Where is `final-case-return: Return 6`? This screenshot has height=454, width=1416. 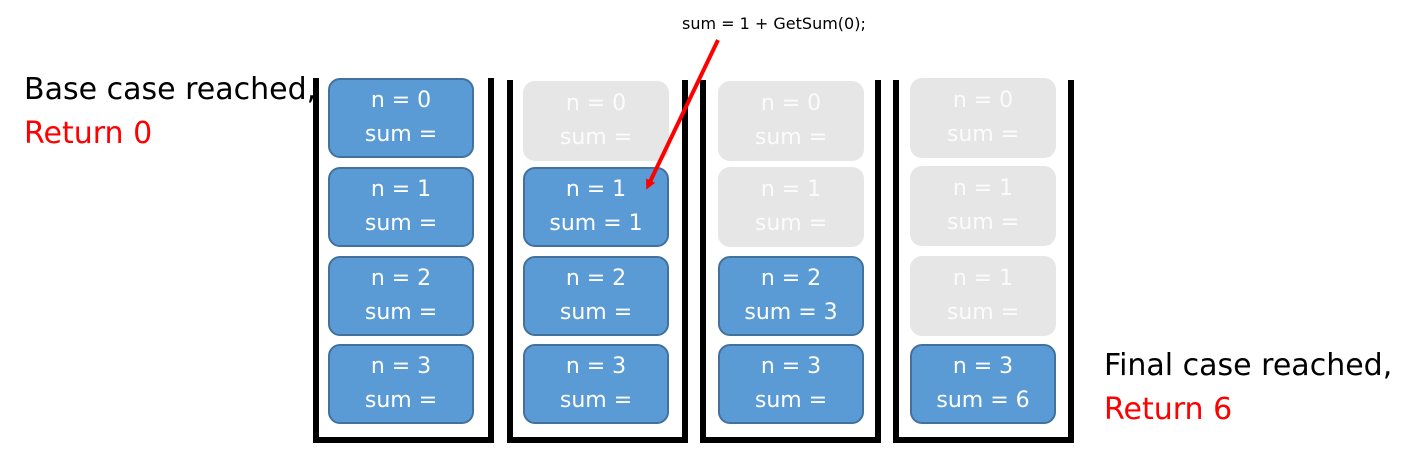 final-case-return: Return 6 is located at coordinates (1168, 409).